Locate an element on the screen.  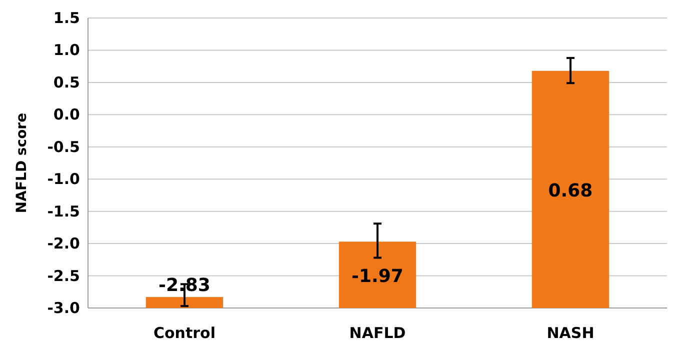
data-label: -2.83 is located at coordinates (184, 285).